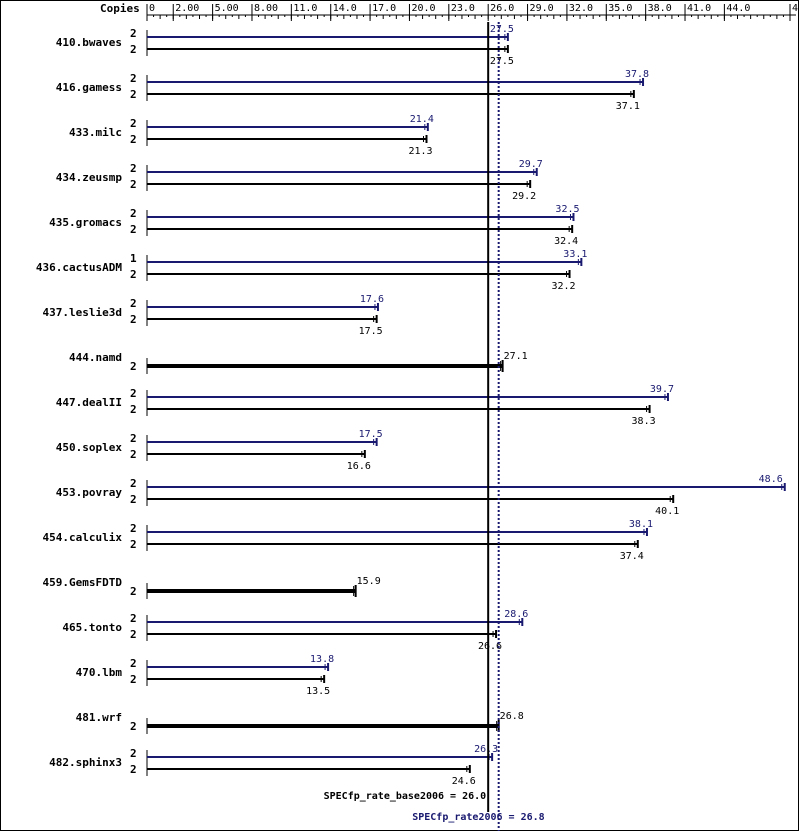 This screenshot has height=836, width=799. I want to click on combined-value-label: 27.1, so click(516, 356).